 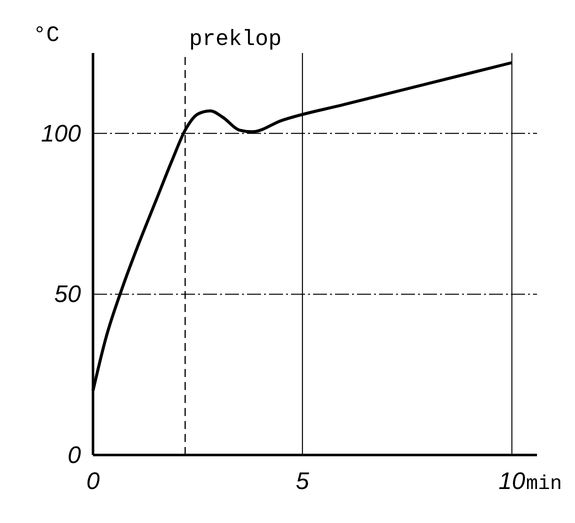 I want to click on x-axis-title: min, so click(x=544, y=484).